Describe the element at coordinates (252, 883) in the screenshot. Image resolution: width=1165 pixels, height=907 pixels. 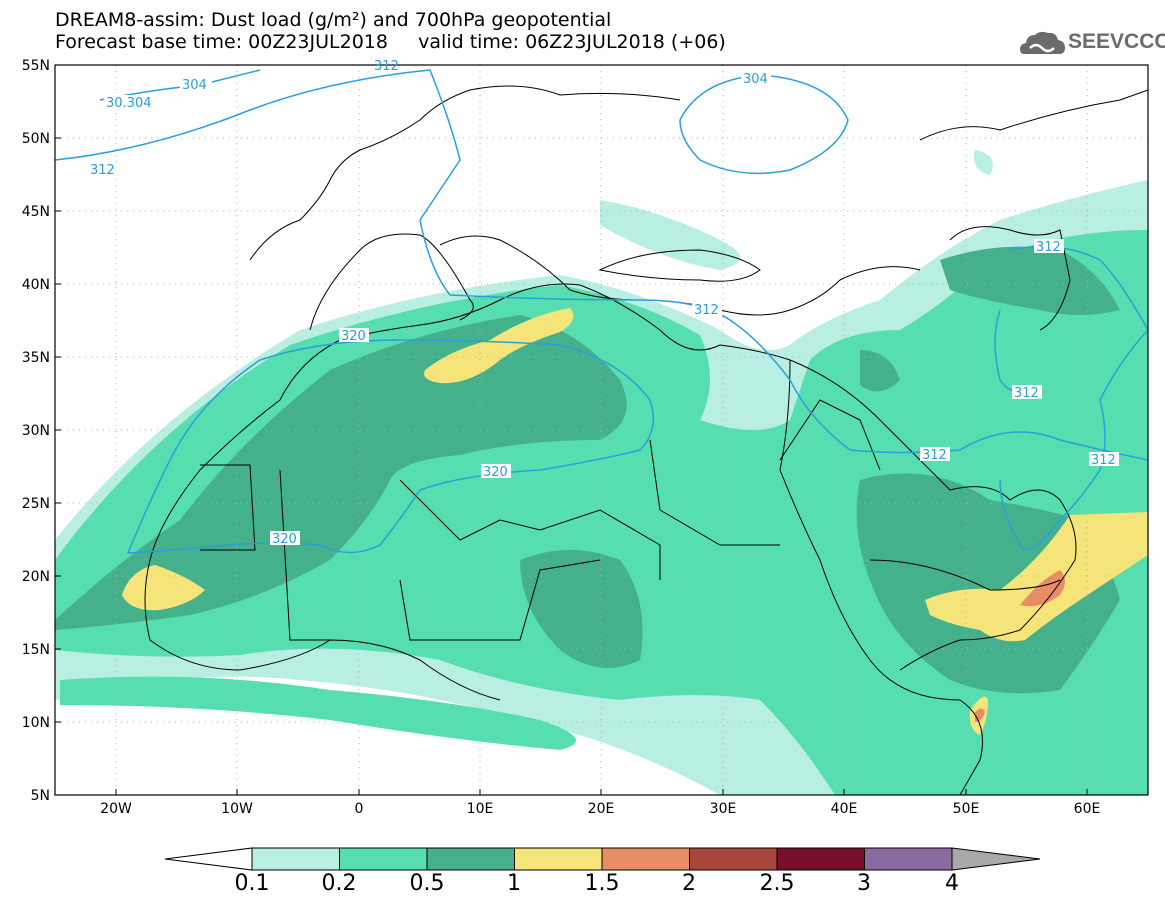
I see `colorbar-label: 0.1` at that location.